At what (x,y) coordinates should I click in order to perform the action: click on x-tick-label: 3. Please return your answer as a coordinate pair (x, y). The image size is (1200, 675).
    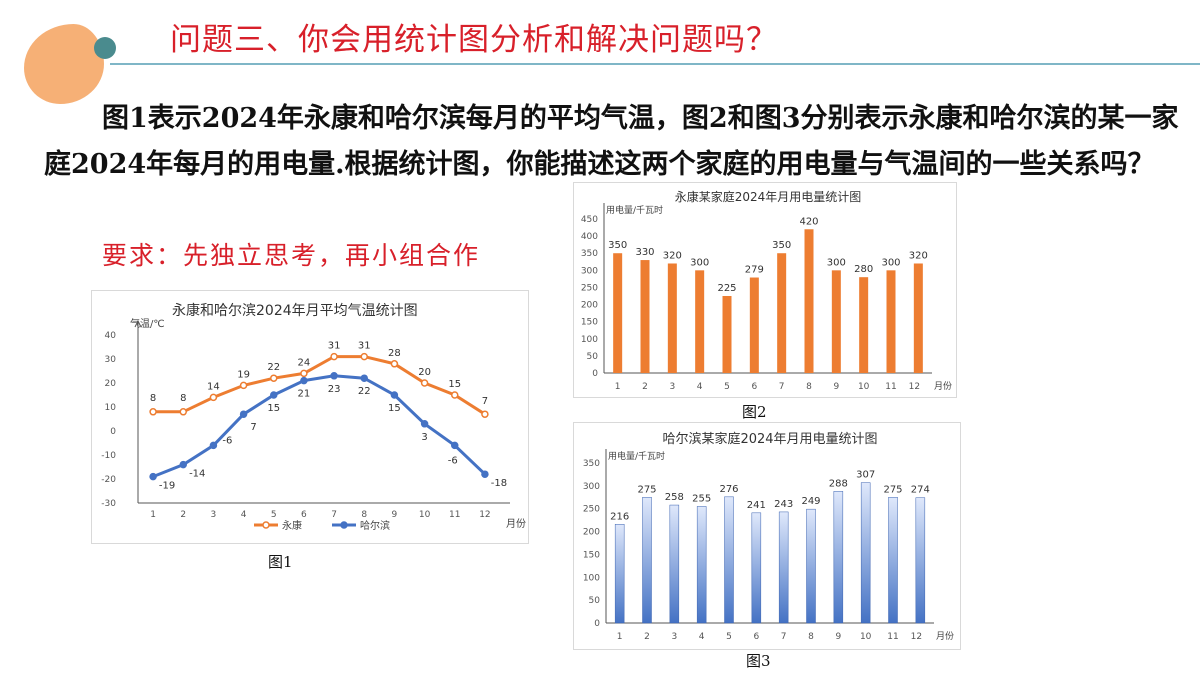
    Looking at the image, I should click on (672, 387).